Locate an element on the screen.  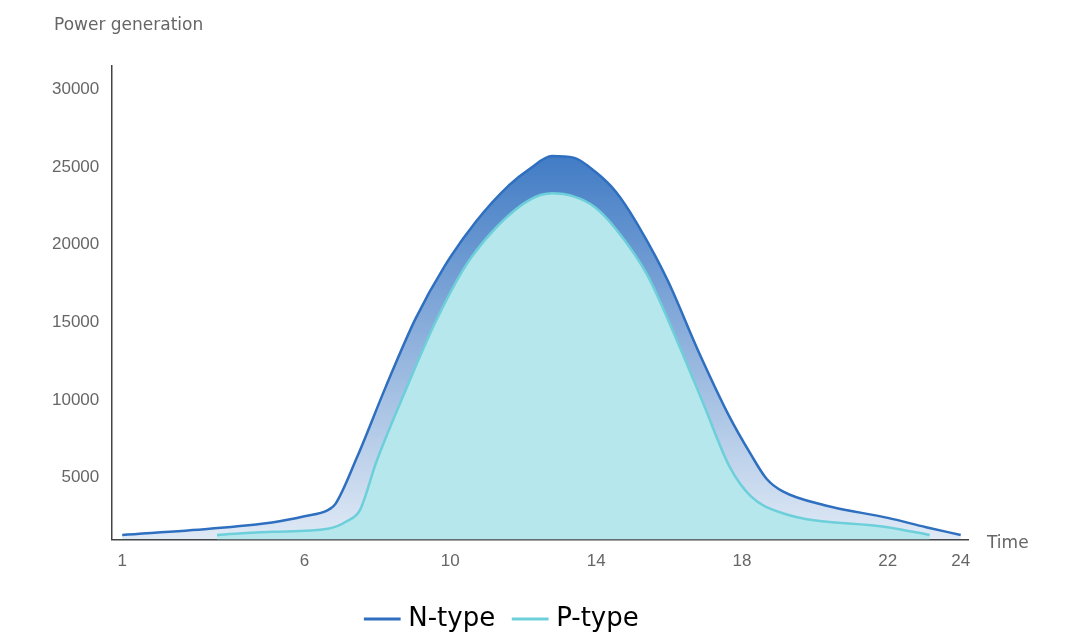
x-tick-label: 14 is located at coordinates (596, 561).